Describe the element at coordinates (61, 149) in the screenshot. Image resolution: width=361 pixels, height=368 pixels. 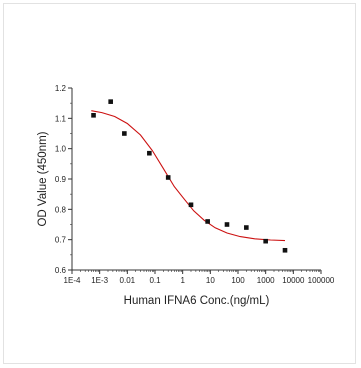
I see `y-tick-label: 1.0` at that location.